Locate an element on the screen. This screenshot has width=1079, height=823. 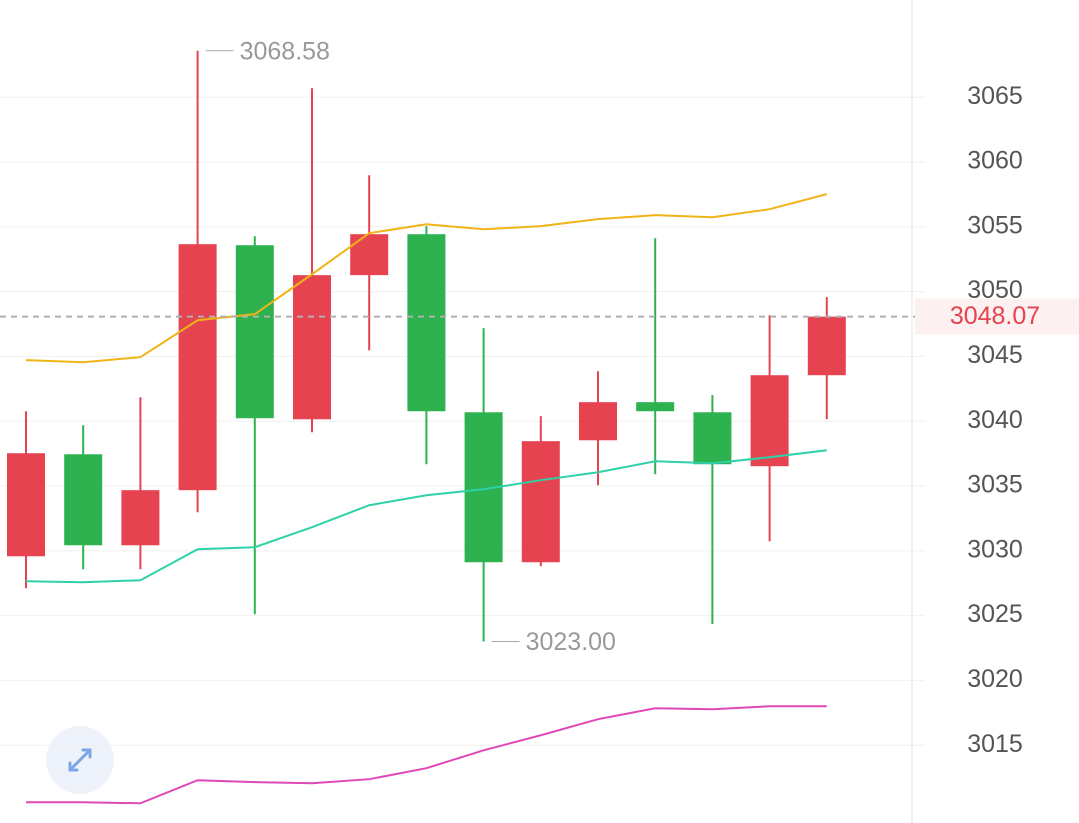
high-annotation: 3068.58 is located at coordinates (285, 51).